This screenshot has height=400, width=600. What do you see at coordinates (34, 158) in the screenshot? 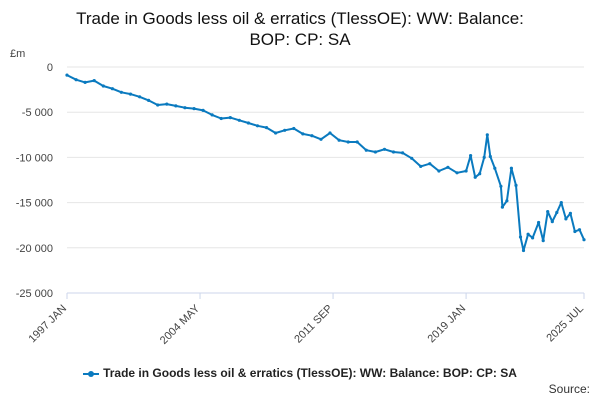
I see `y-tick-label: -10 000` at bounding box center [34, 158].